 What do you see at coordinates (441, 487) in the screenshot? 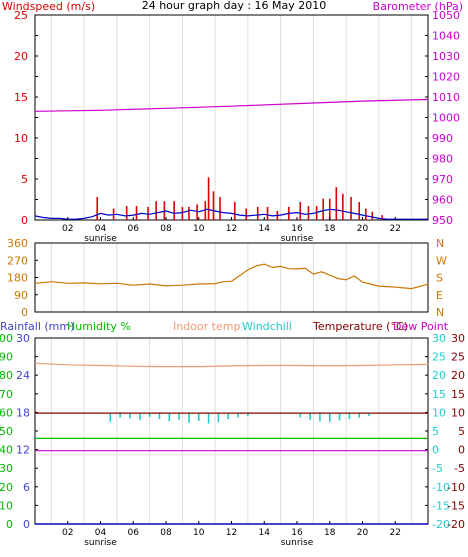
I see `windchill-y-tick-label: -10` at bounding box center [441, 487].